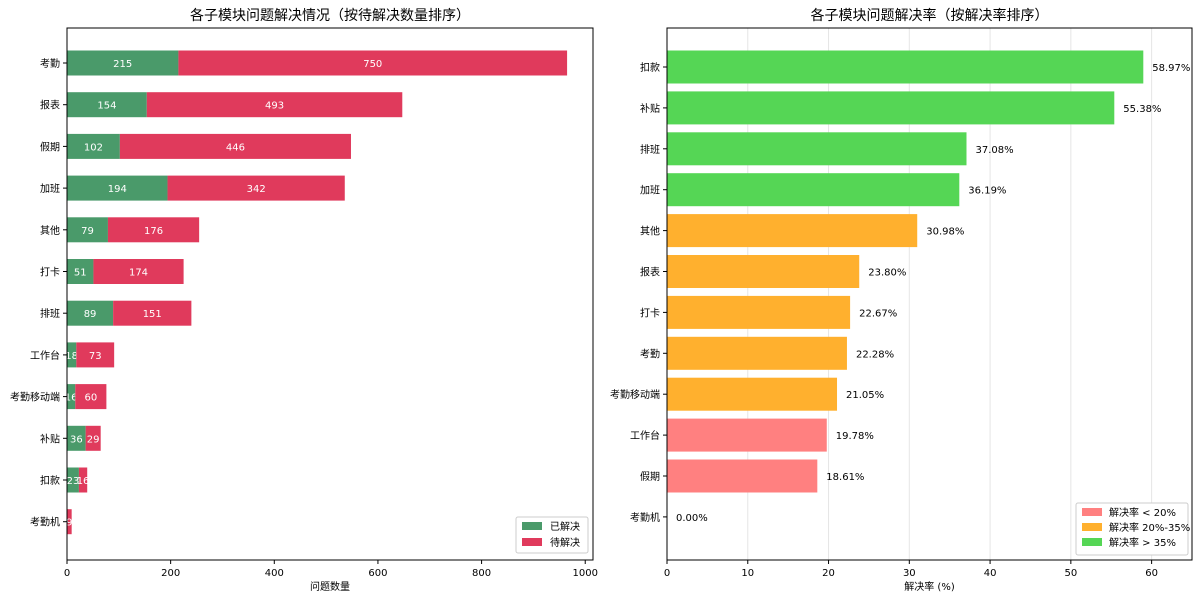  Describe the element at coordinates (987, 191) in the screenshot. I see `data-label: 36.19%` at that location.